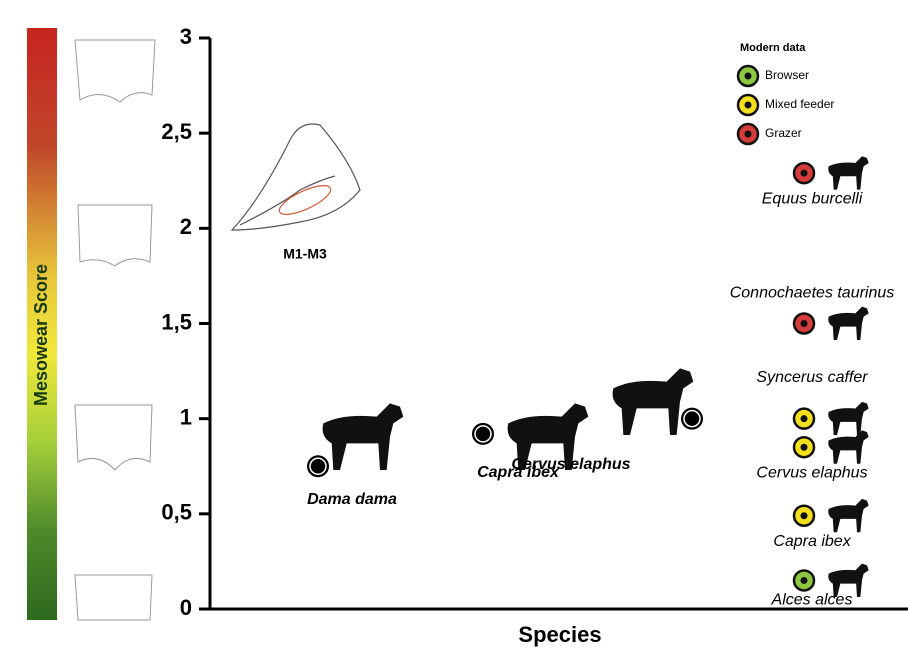 Image resolution: width=908 pixels, height=654 pixels. I want to click on species-label: Syncerus caffer, so click(812, 377).